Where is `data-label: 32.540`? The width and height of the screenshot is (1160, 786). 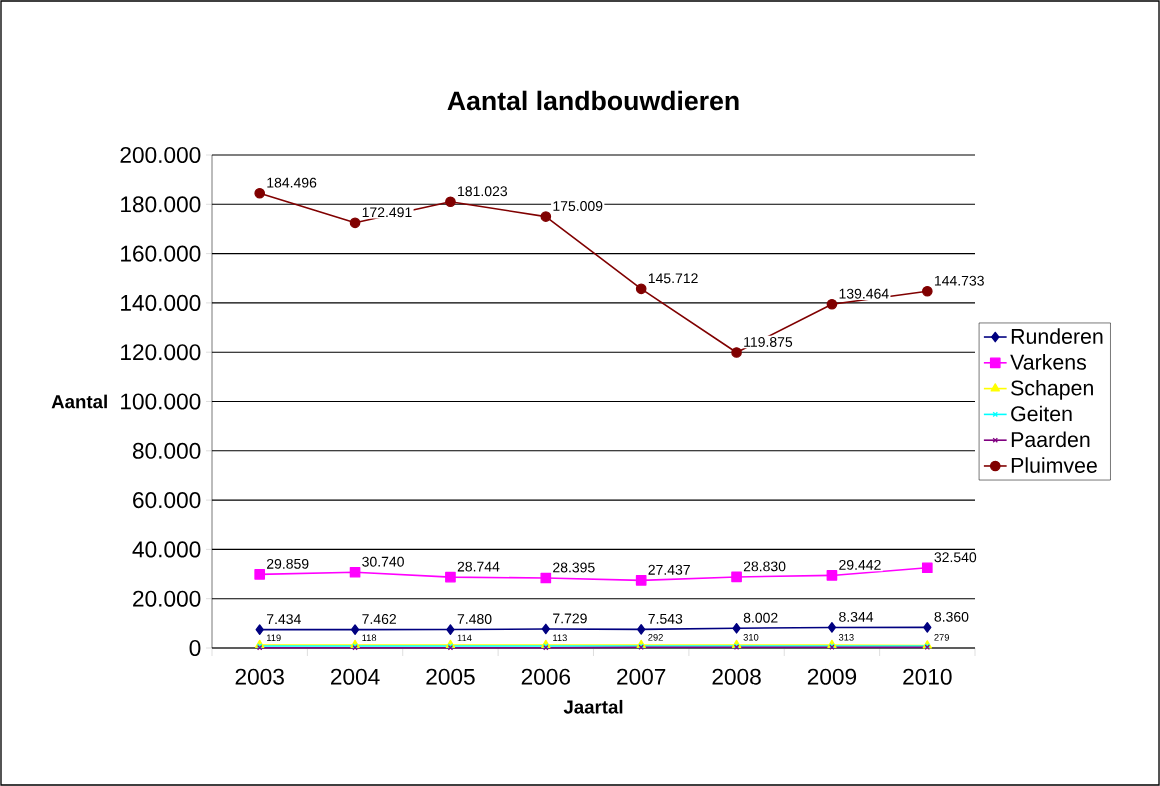
data-label: 32.540 is located at coordinates (955, 557).